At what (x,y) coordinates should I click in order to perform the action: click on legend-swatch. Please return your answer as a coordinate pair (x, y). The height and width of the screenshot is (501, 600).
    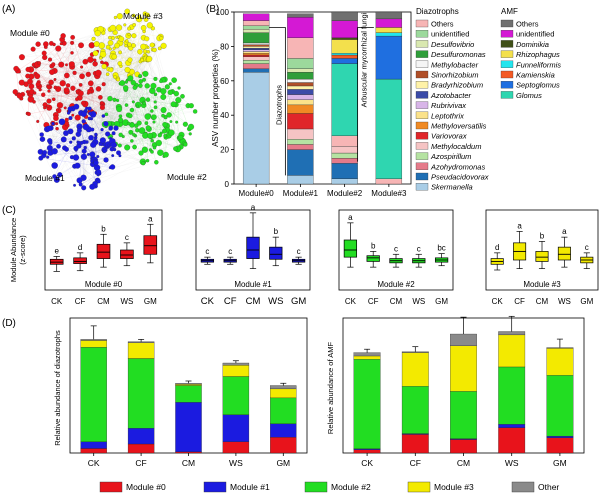
    Looking at the image, I should click on (507, 34).